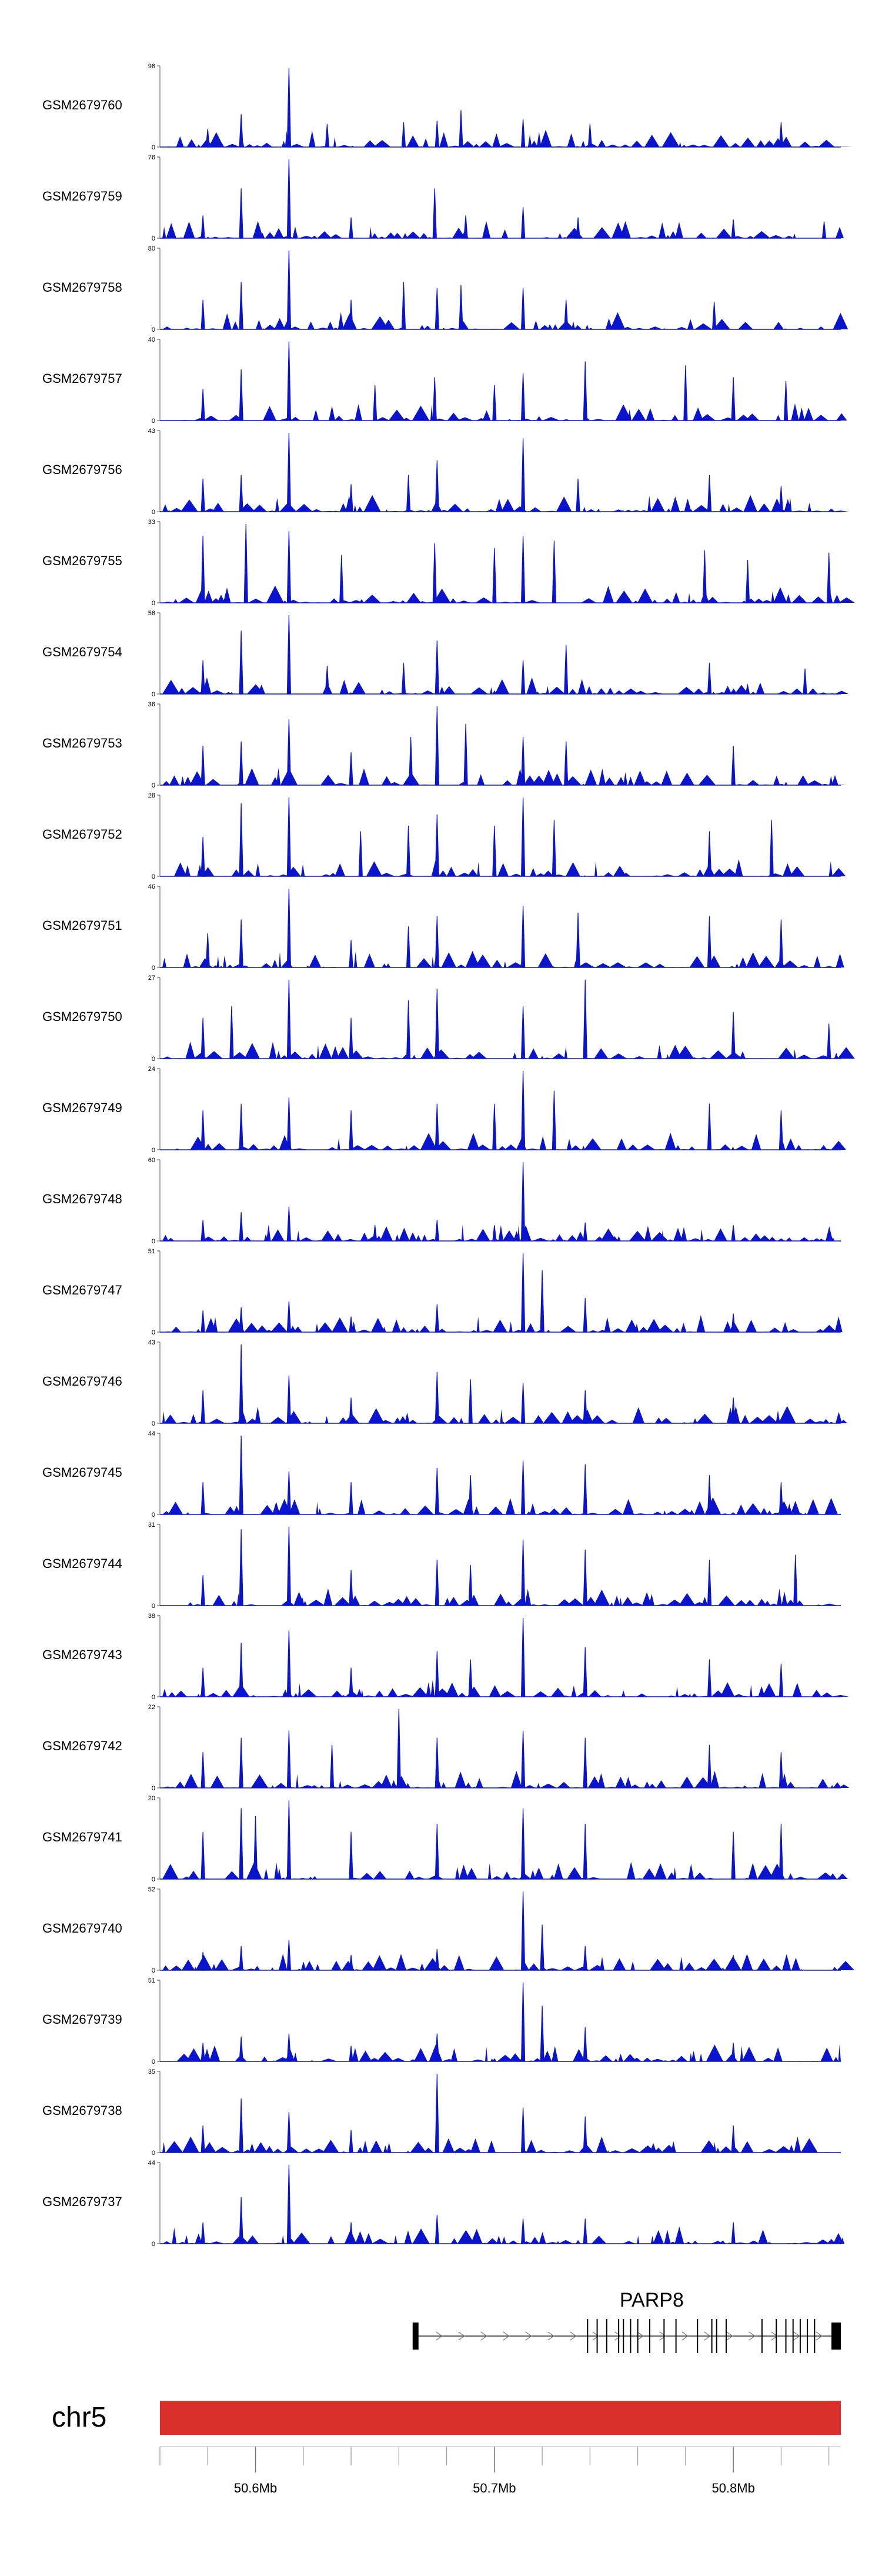 The width and height of the screenshot is (882, 2576). What do you see at coordinates (151, 1160) in the screenshot?
I see `y-max-label: 60` at bounding box center [151, 1160].